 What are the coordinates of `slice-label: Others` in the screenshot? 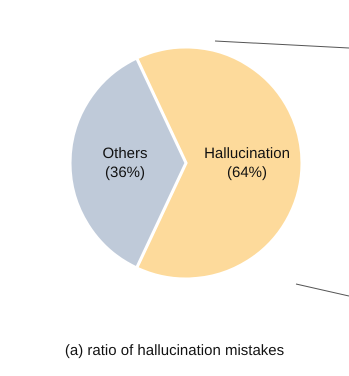 It's located at (125, 153).